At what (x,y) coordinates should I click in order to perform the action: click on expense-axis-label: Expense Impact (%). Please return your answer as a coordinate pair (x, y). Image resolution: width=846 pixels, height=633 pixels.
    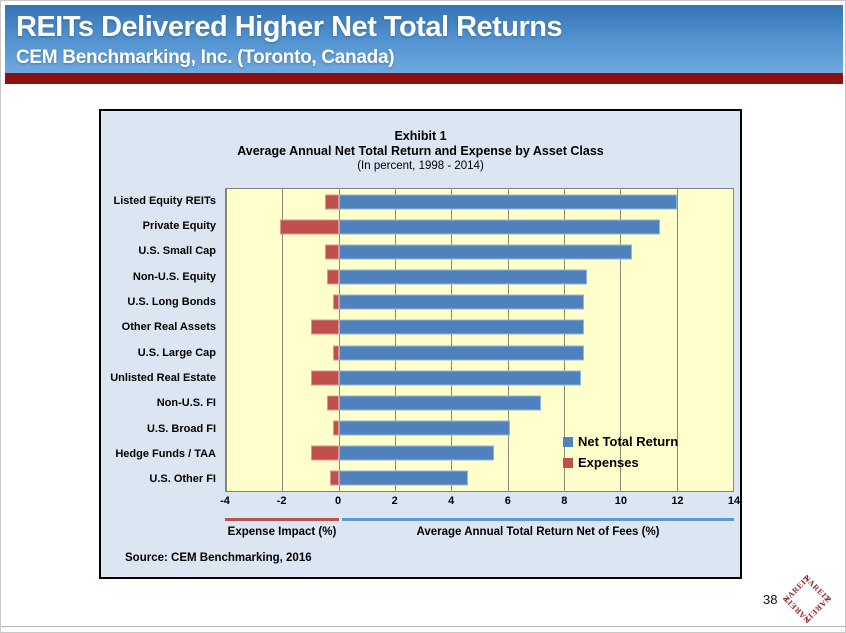
    Looking at the image, I should click on (282, 532).